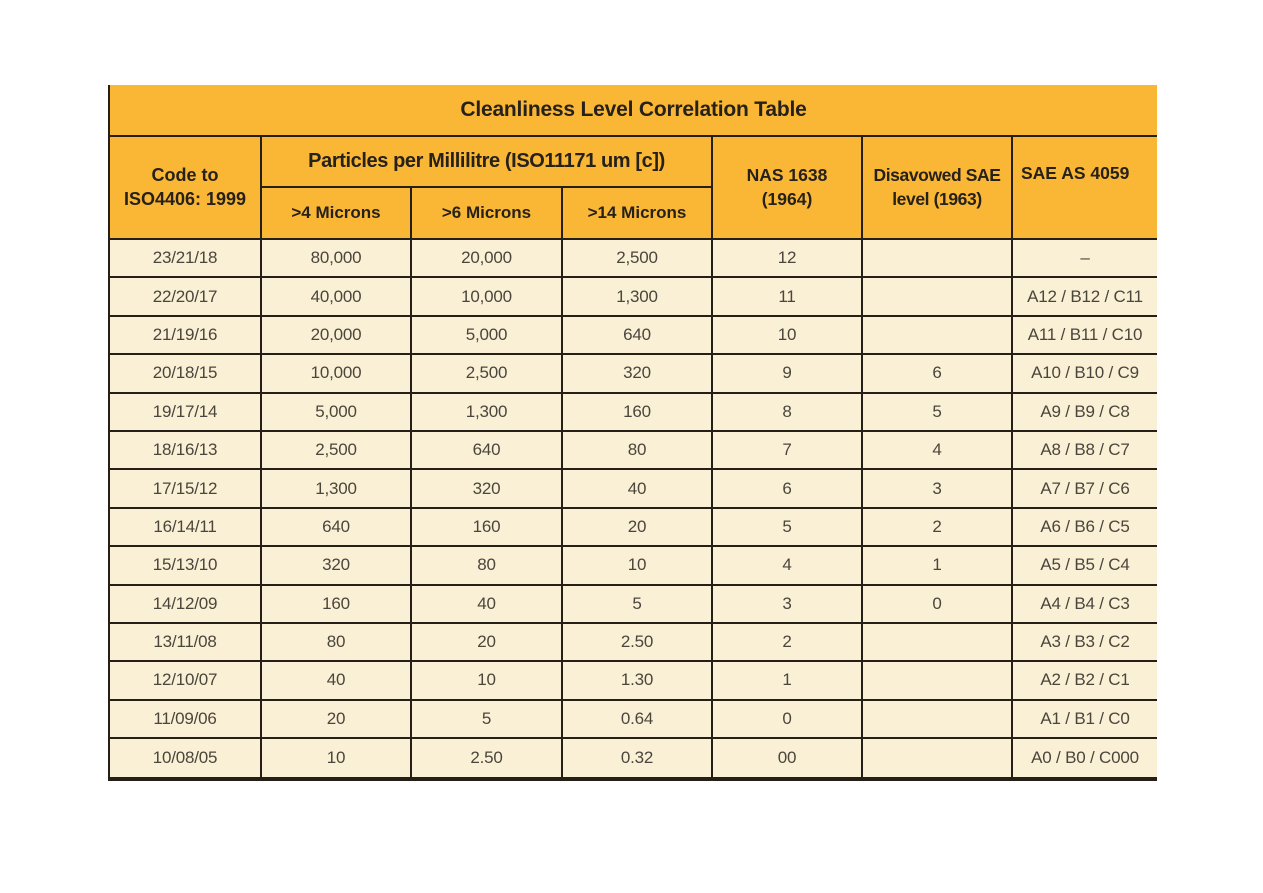 The width and height of the screenshot is (1263, 893). What do you see at coordinates (788, 258) in the screenshot?
I see `cell-nas-1638: 12` at bounding box center [788, 258].